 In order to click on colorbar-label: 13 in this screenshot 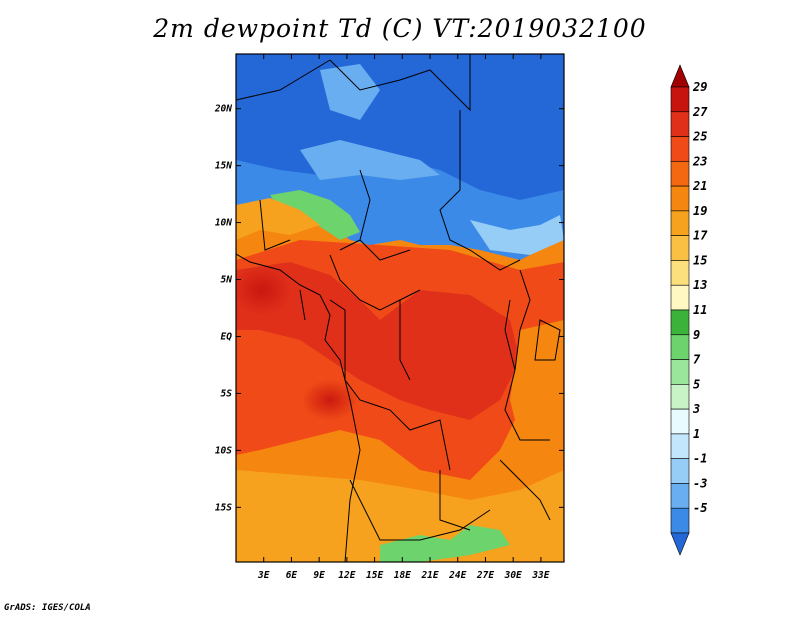, I will do `click(700, 285)`.